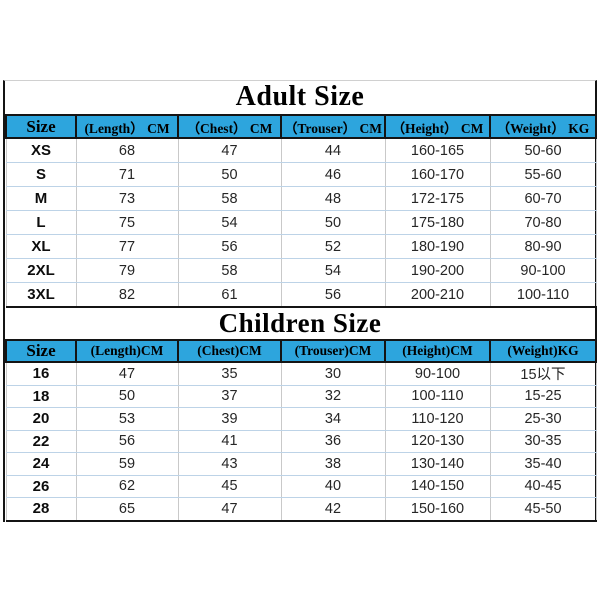 Image resolution: width=600 pixels, height=600 pixels. I want to click on adult-data-cell: 80-90, so click(543, 246).